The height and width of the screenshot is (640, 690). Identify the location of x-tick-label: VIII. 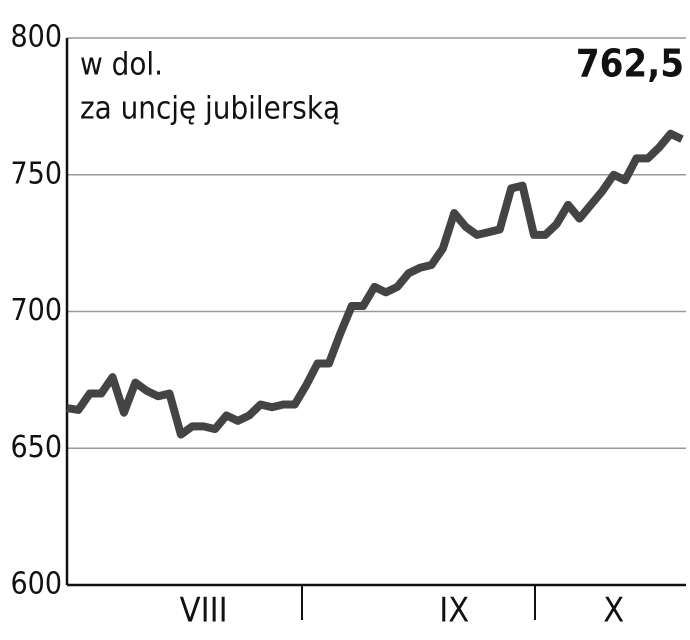
(204, 611).